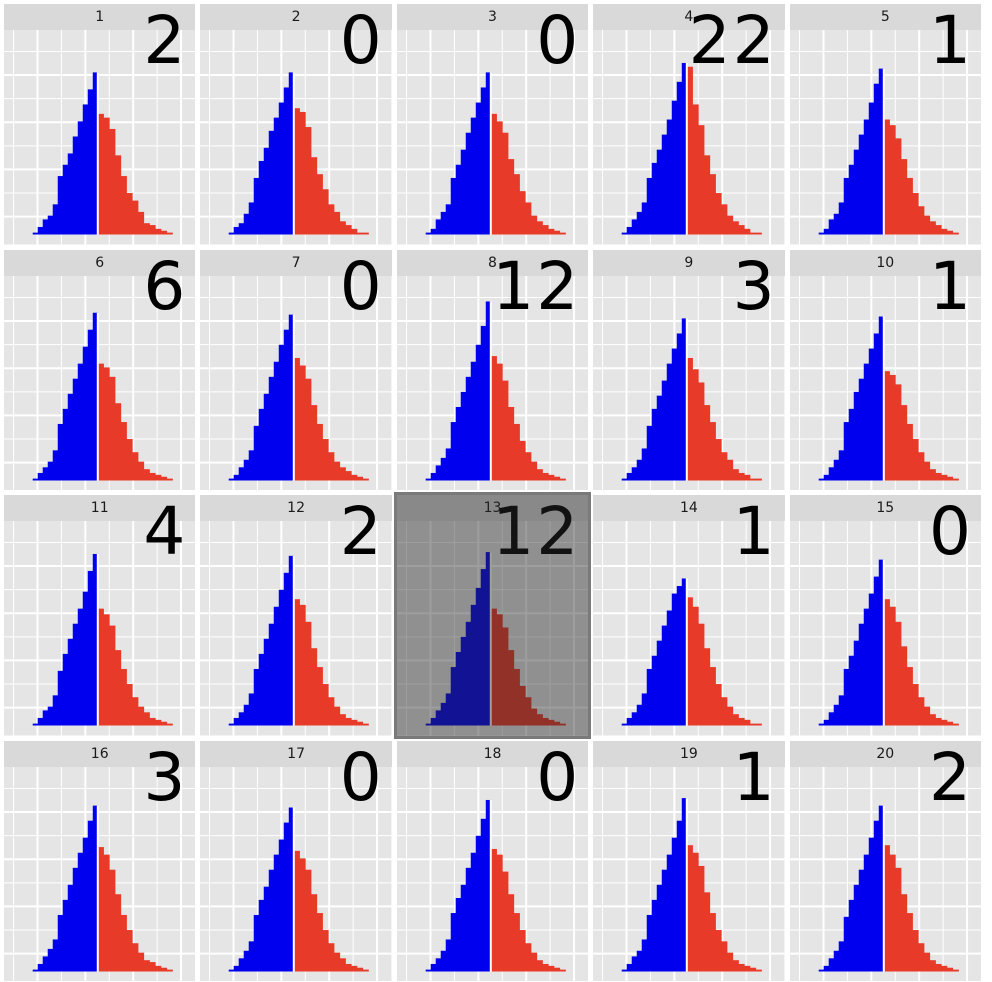 This screenshot has height=982, width=992. I want to click on facet-panel: 8 12, so click(492, 369).